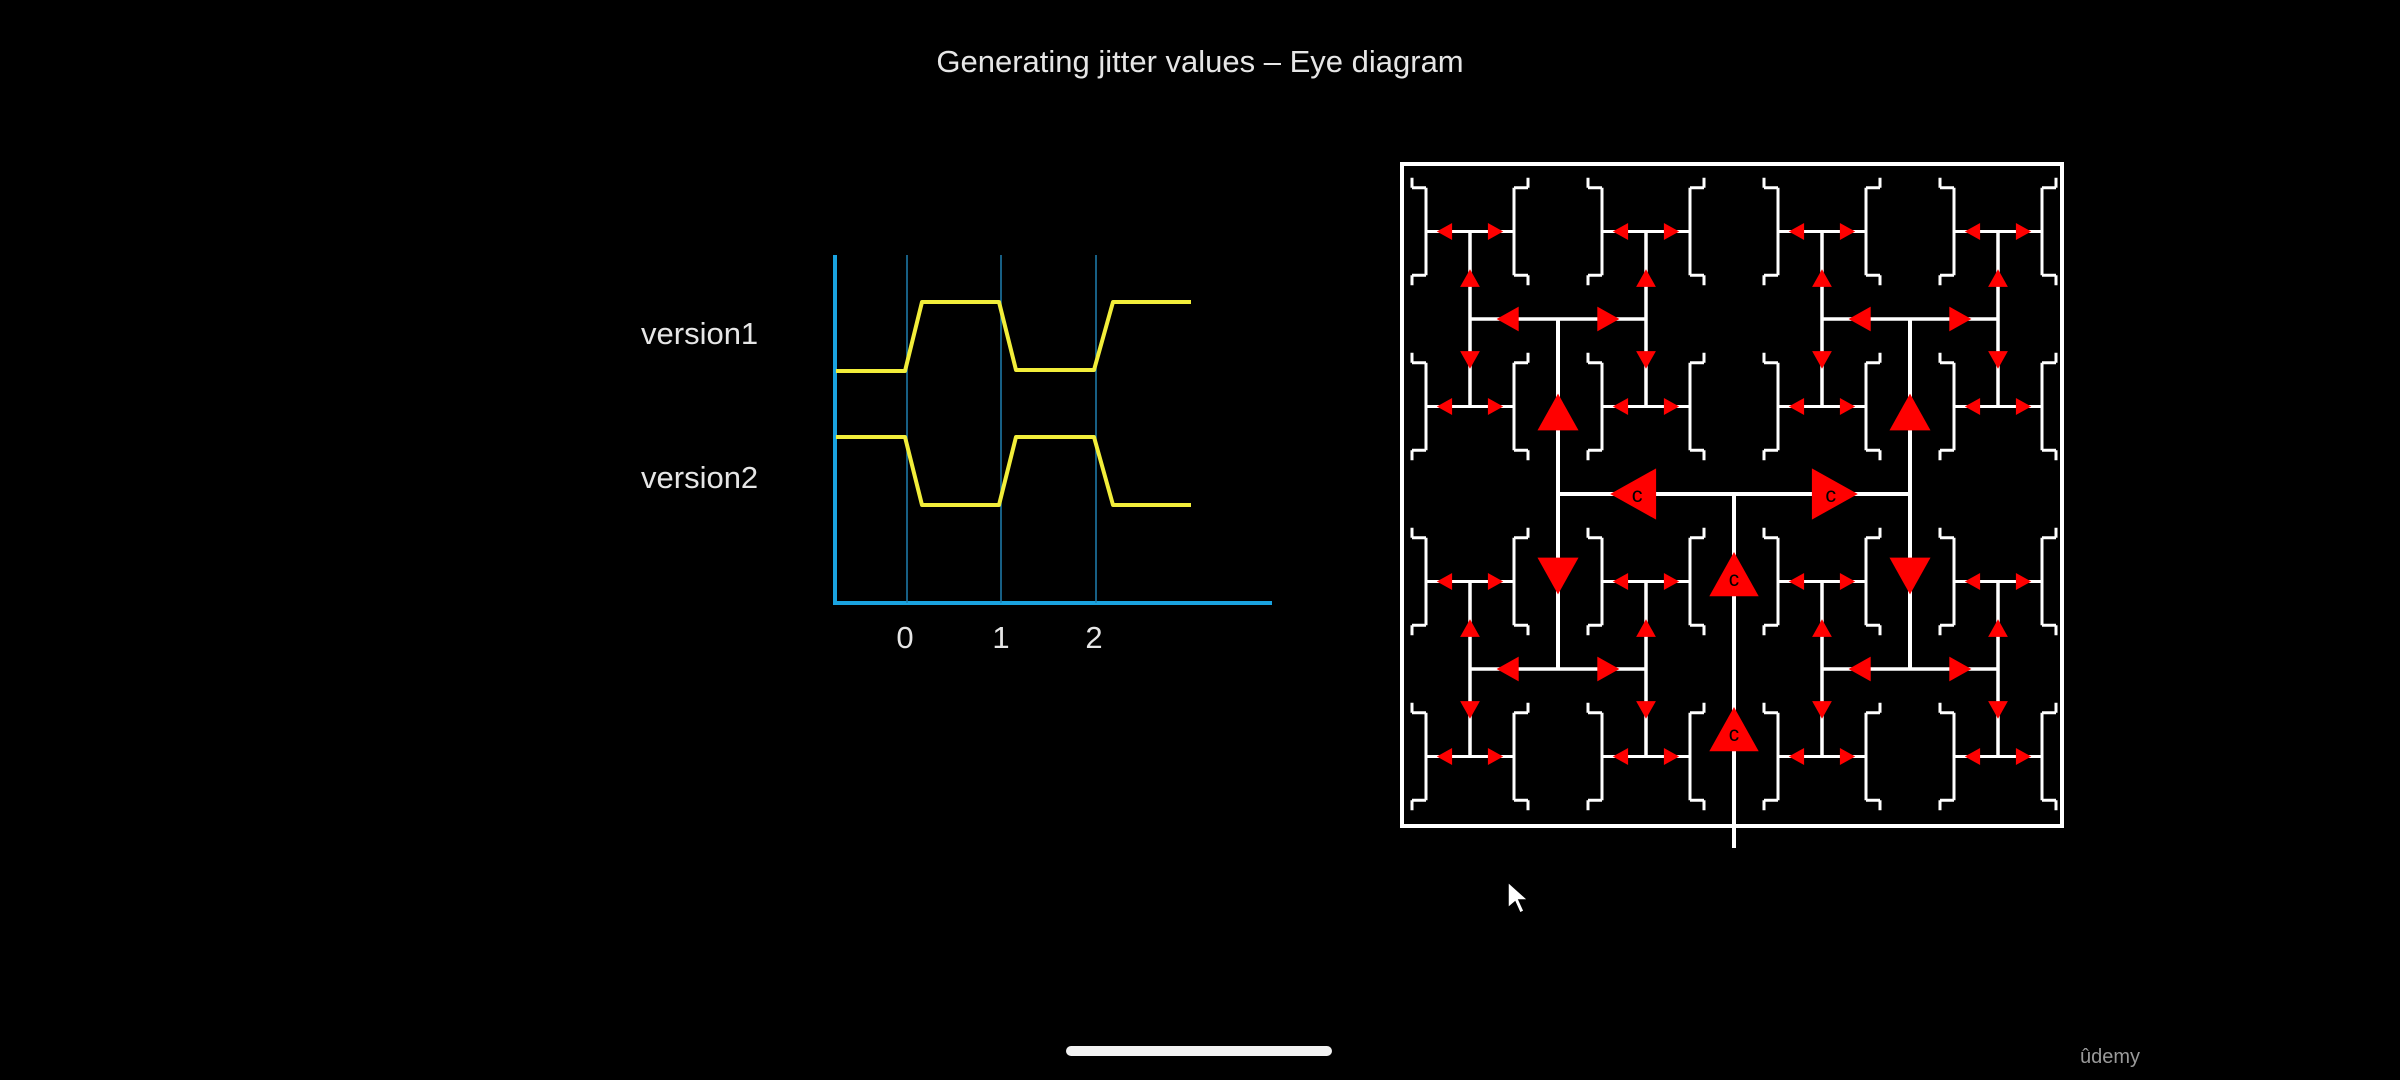 The width and height of the screenshot is (2400, 1080). I want to click on home-indicator, so click(1199, 1051).